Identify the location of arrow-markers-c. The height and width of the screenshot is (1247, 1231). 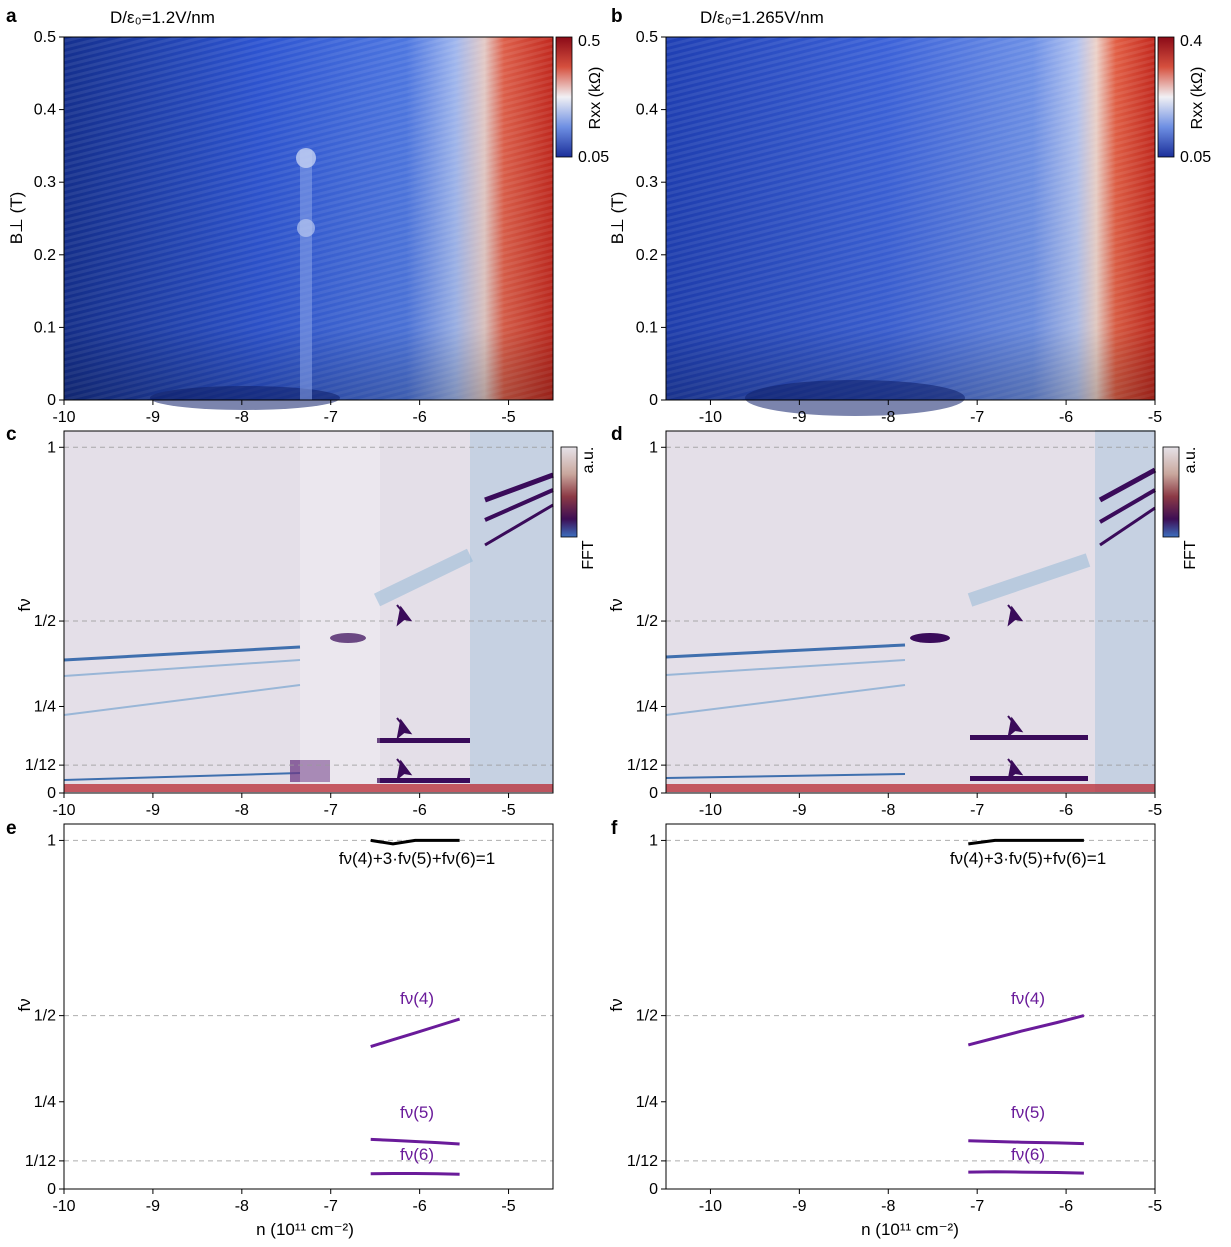
(404, 692).